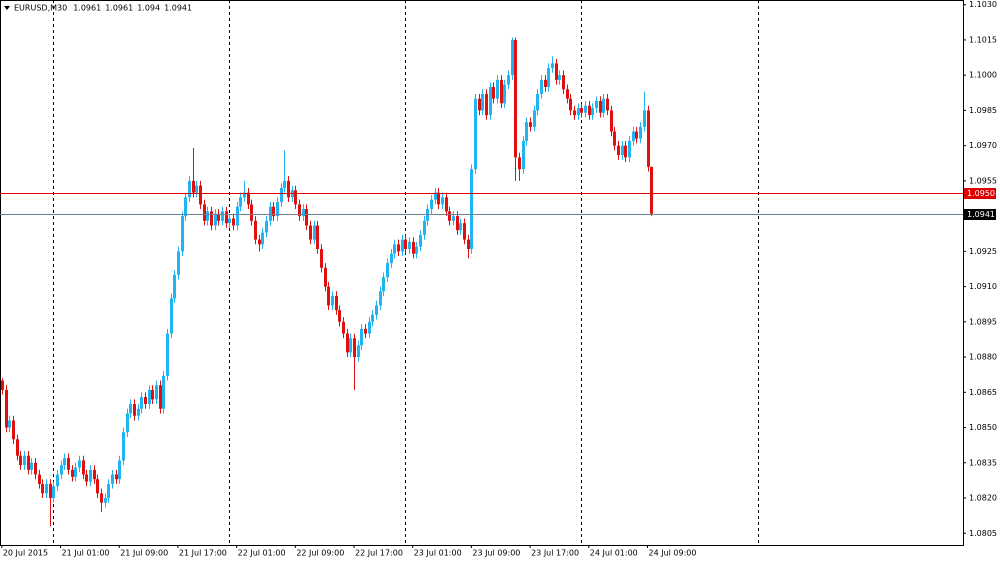 This screenshot has height=561, width=1000. What do you see at coordinates (983, 427) in the screenshot?
I see `y-tick-label: 1.0850` at bounding box center [983, 427].